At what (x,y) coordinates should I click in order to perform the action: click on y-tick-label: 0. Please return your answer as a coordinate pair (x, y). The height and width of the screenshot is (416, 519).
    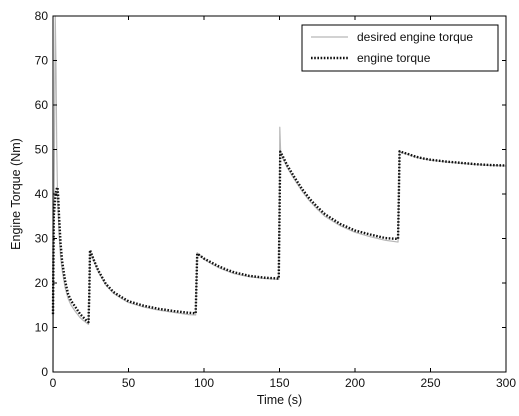
    Looking at the image, I should click on (44, 372).